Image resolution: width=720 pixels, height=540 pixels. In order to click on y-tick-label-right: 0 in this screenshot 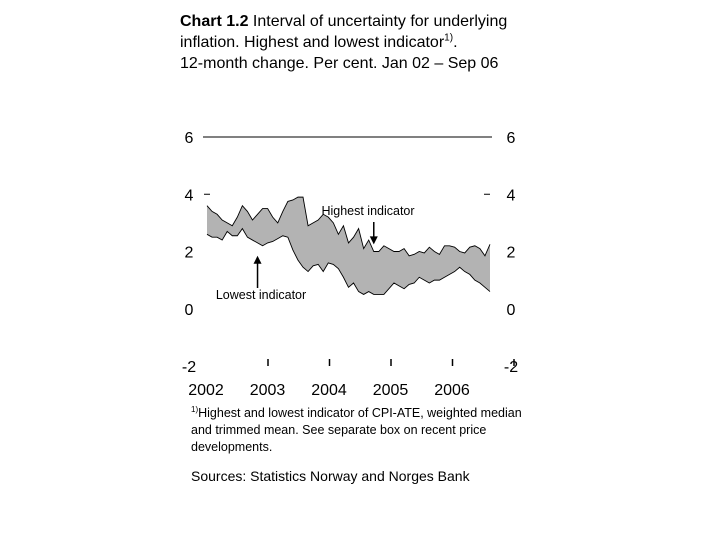, I will do `click(511, 310)`.